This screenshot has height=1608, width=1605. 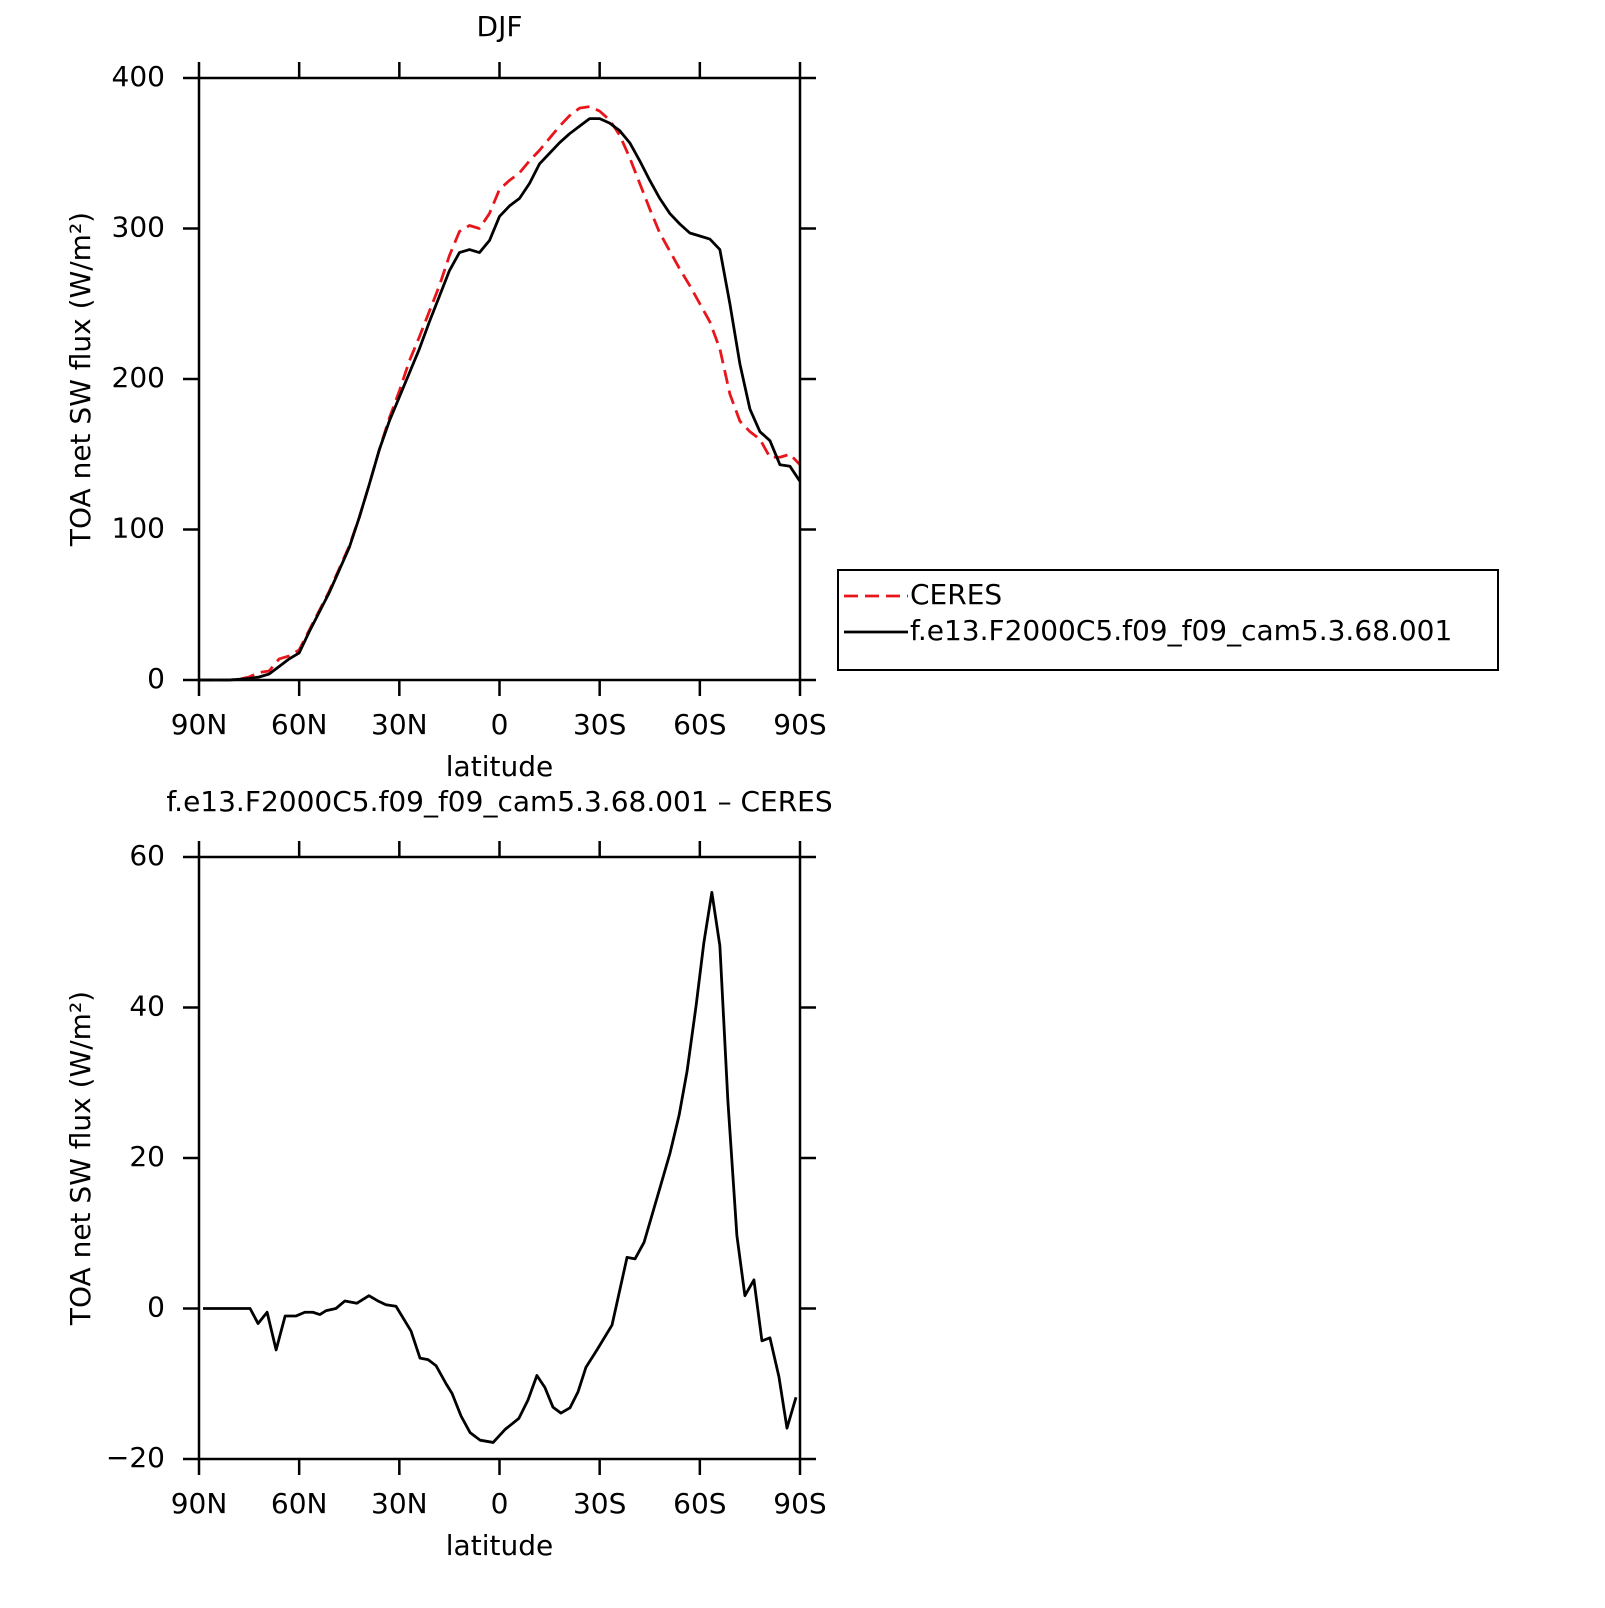 I want to click on legend-box, so click(x=1168, y=620).